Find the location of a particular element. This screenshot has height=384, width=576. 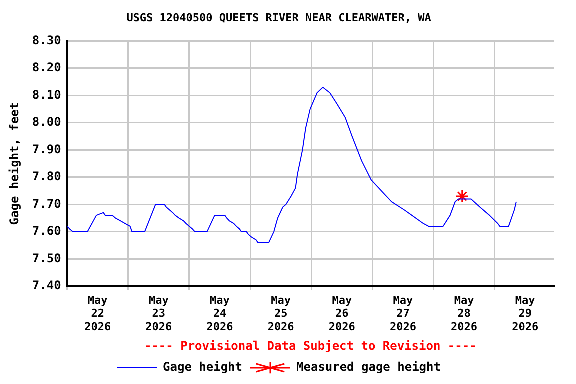

y-tick-label: 8.20 is located at coordinates (47, 67).